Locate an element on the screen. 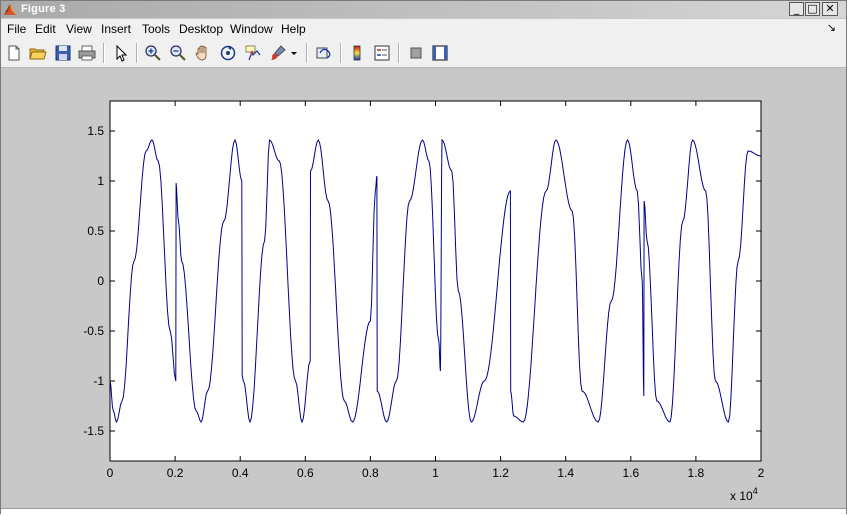 This screenshot has height=515, width=847. maximize-icon: □ is located at coordinates (812, 8).